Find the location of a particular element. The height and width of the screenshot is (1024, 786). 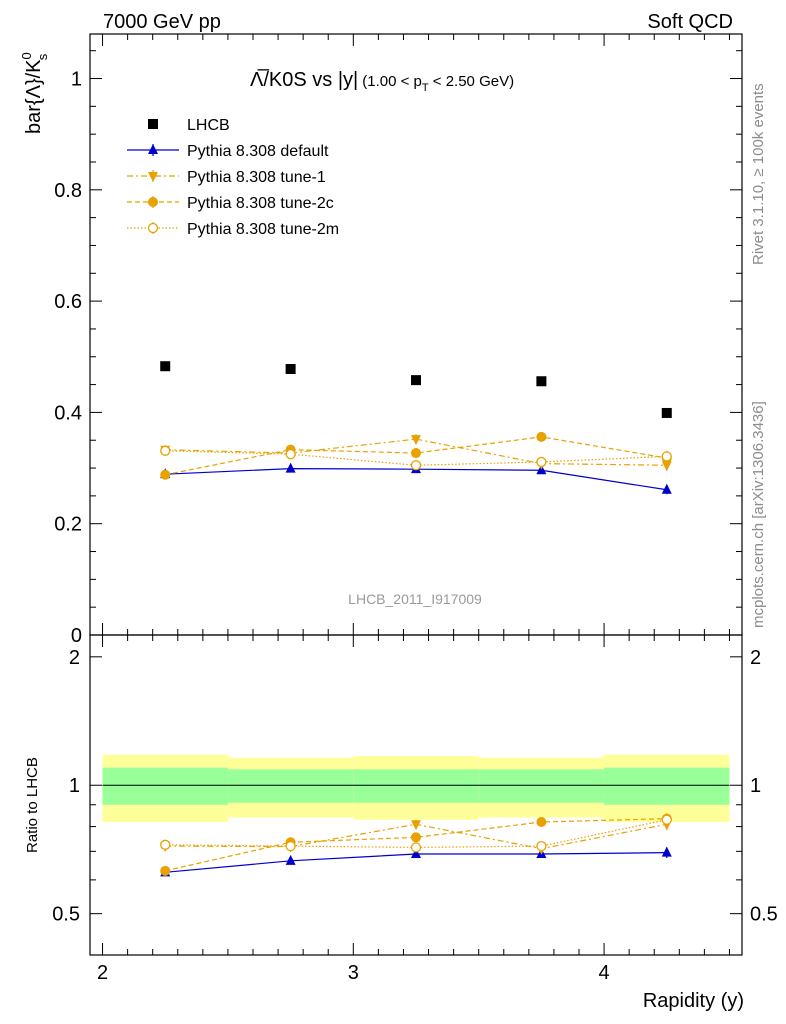

ratio-tick-label-left: 1 is located at coordinates (74, 786).